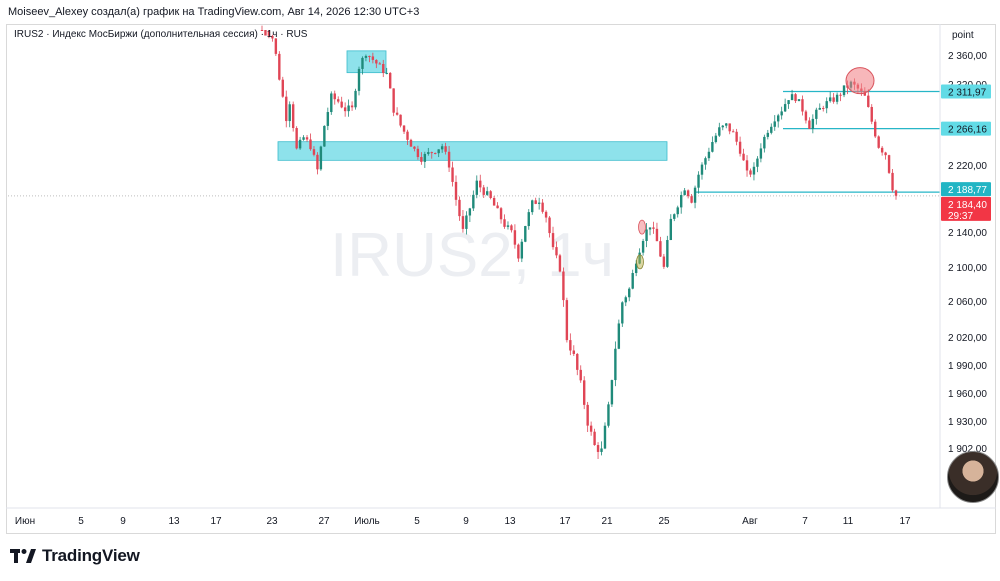 The height and width of the screenshot is (581, 1000). Describe the element at coordinates (607, 521) in the screenshot. I see `x-tick-label: 21` at that location.